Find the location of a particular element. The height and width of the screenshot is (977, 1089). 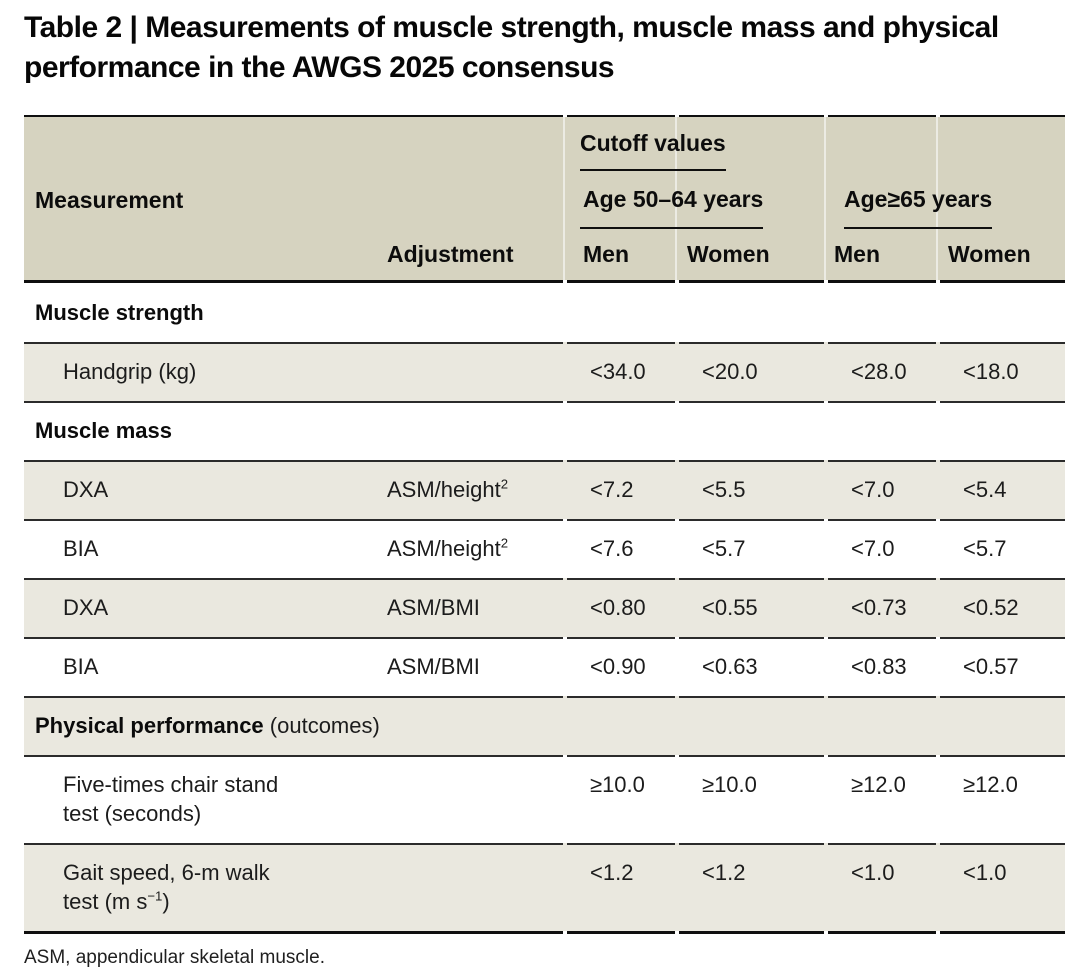

data-row: Handgrip (kg) <34.0 <20.0 <28.0 <18.0 is located at coordinates (544, 371).